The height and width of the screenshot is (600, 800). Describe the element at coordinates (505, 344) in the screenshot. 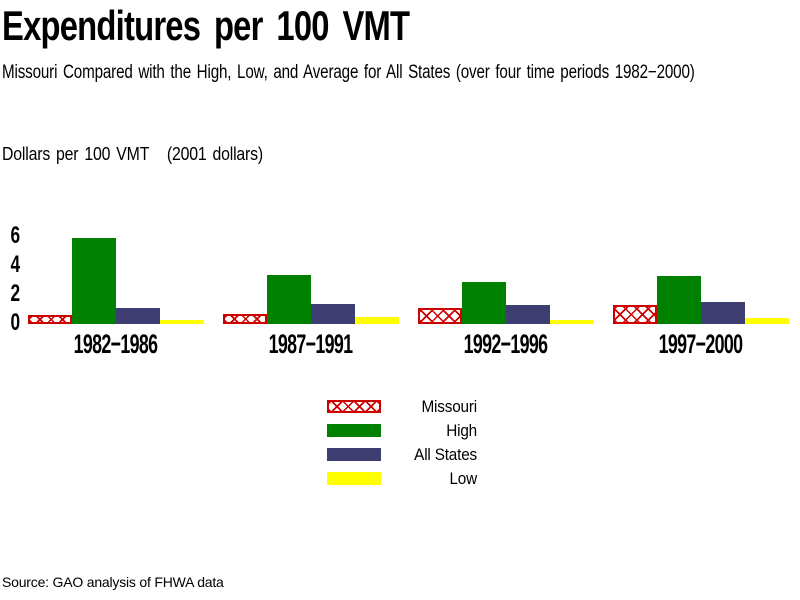

I see `x-category-label-1992-1996: 1992−1996` at that location.